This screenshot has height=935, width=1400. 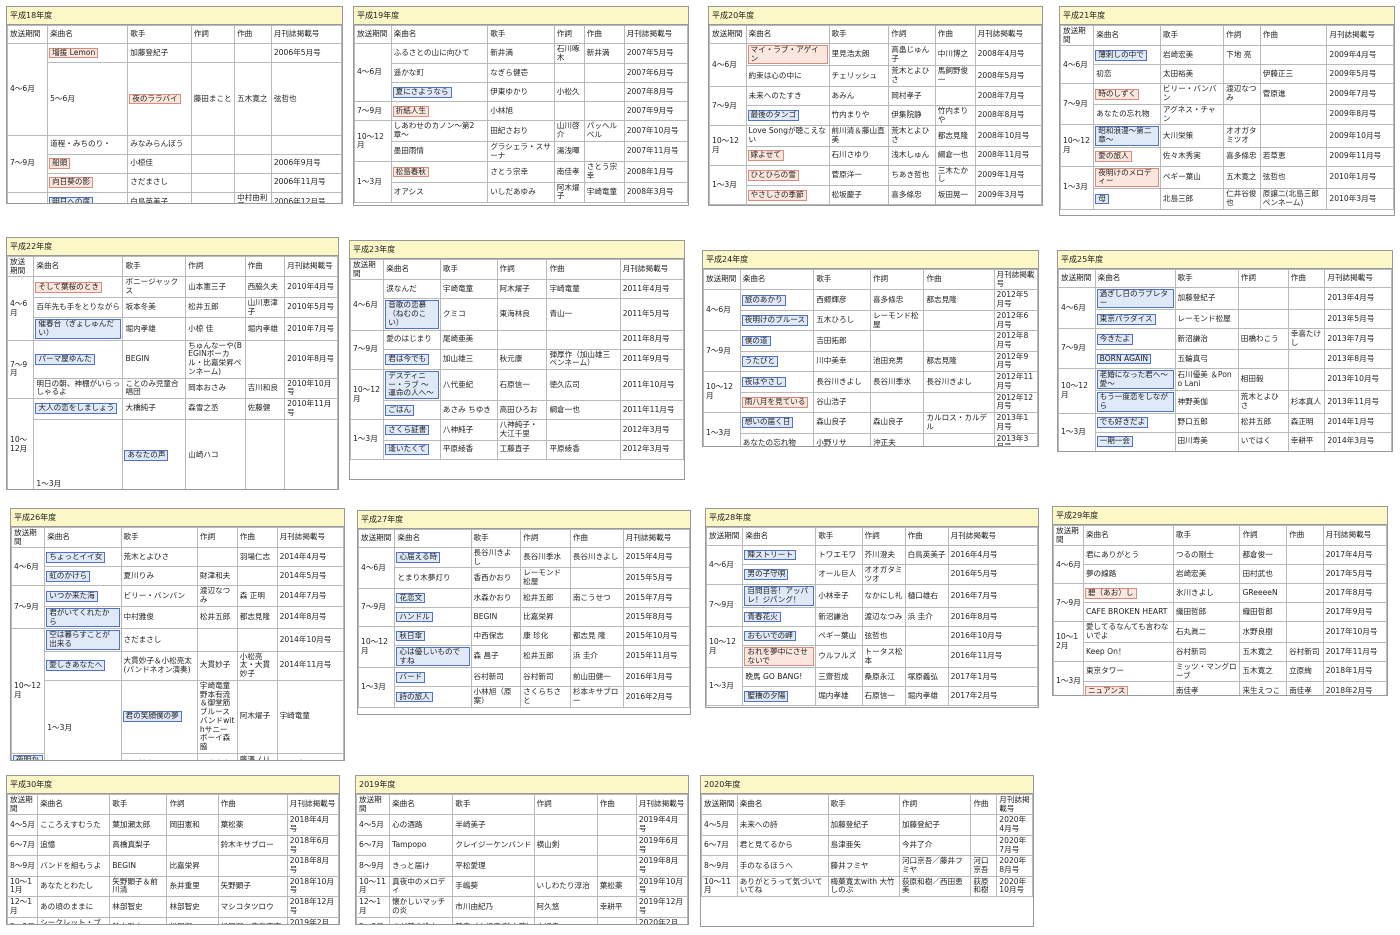 What do you see at coordinates (569, 131) in the screenshot?
I see `lyricist-cell: 山川啓介` at bounding box center [569, 131].